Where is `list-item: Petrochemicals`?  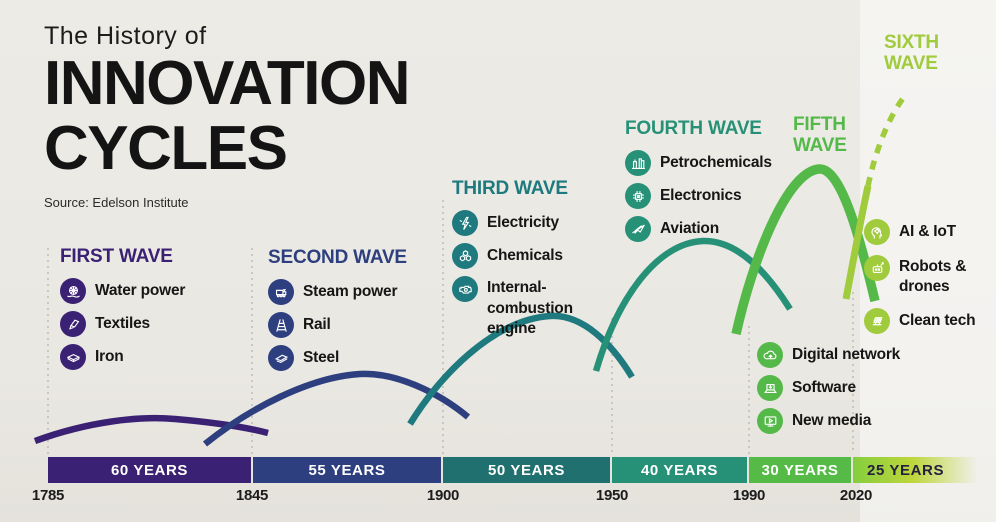 list-item: Petrochemicals is located at coordinates (698, 163).